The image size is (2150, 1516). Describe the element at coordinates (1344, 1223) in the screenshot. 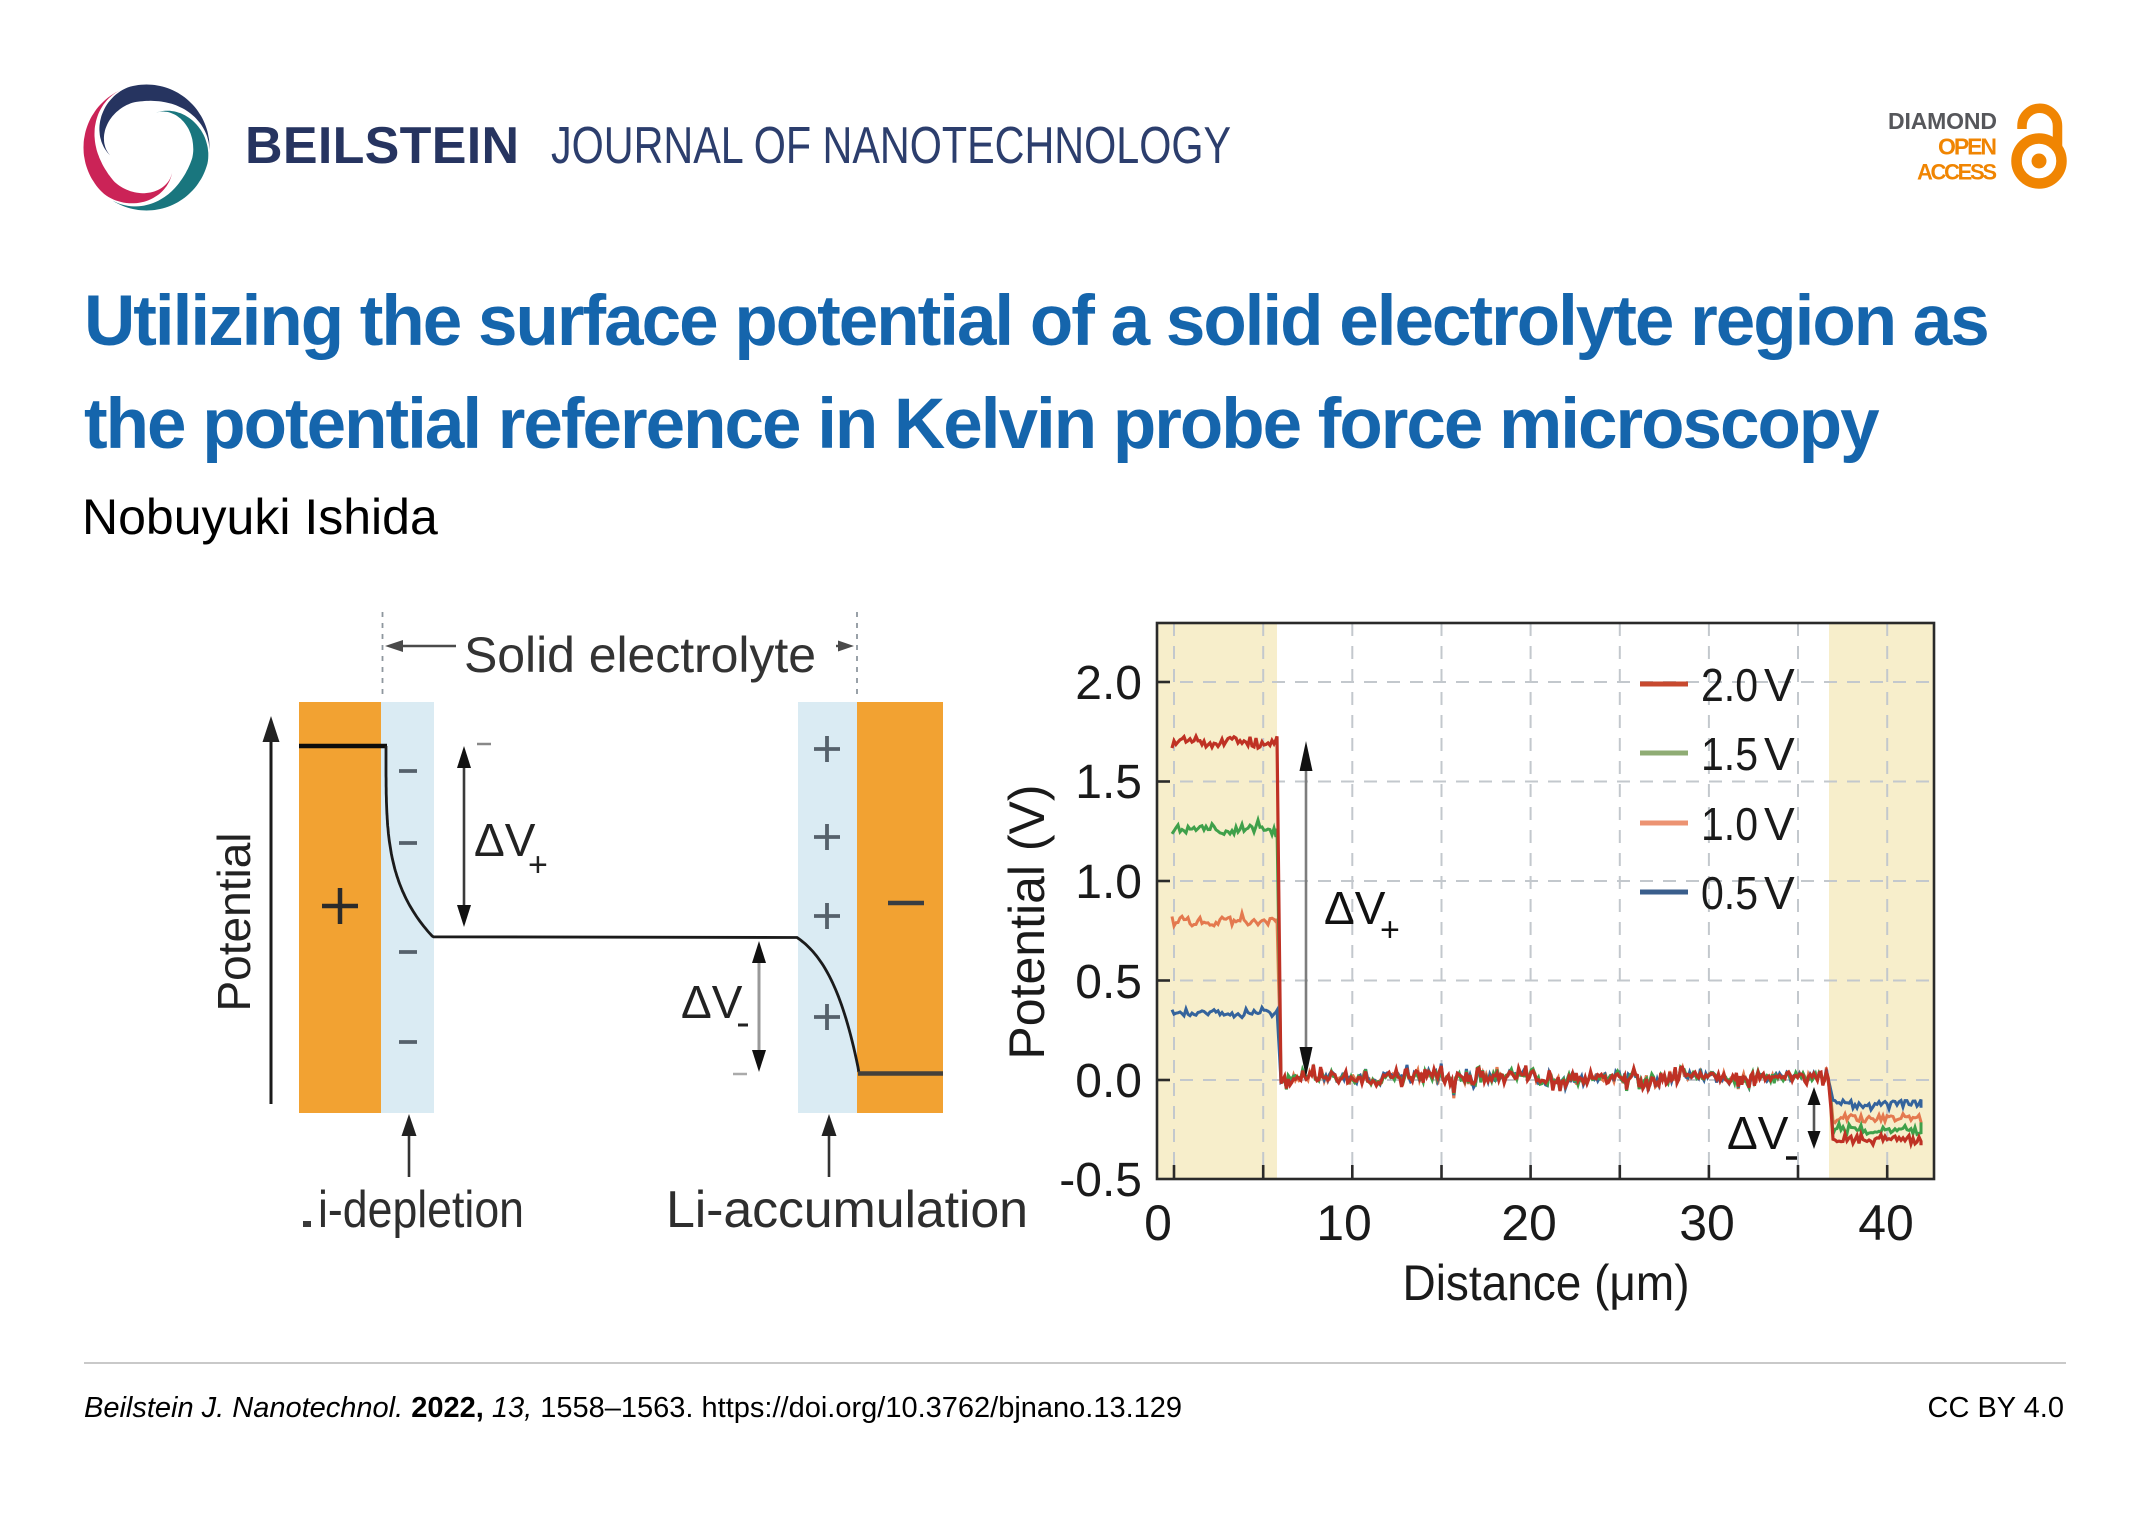

I see `svg-text: 10` at that location.